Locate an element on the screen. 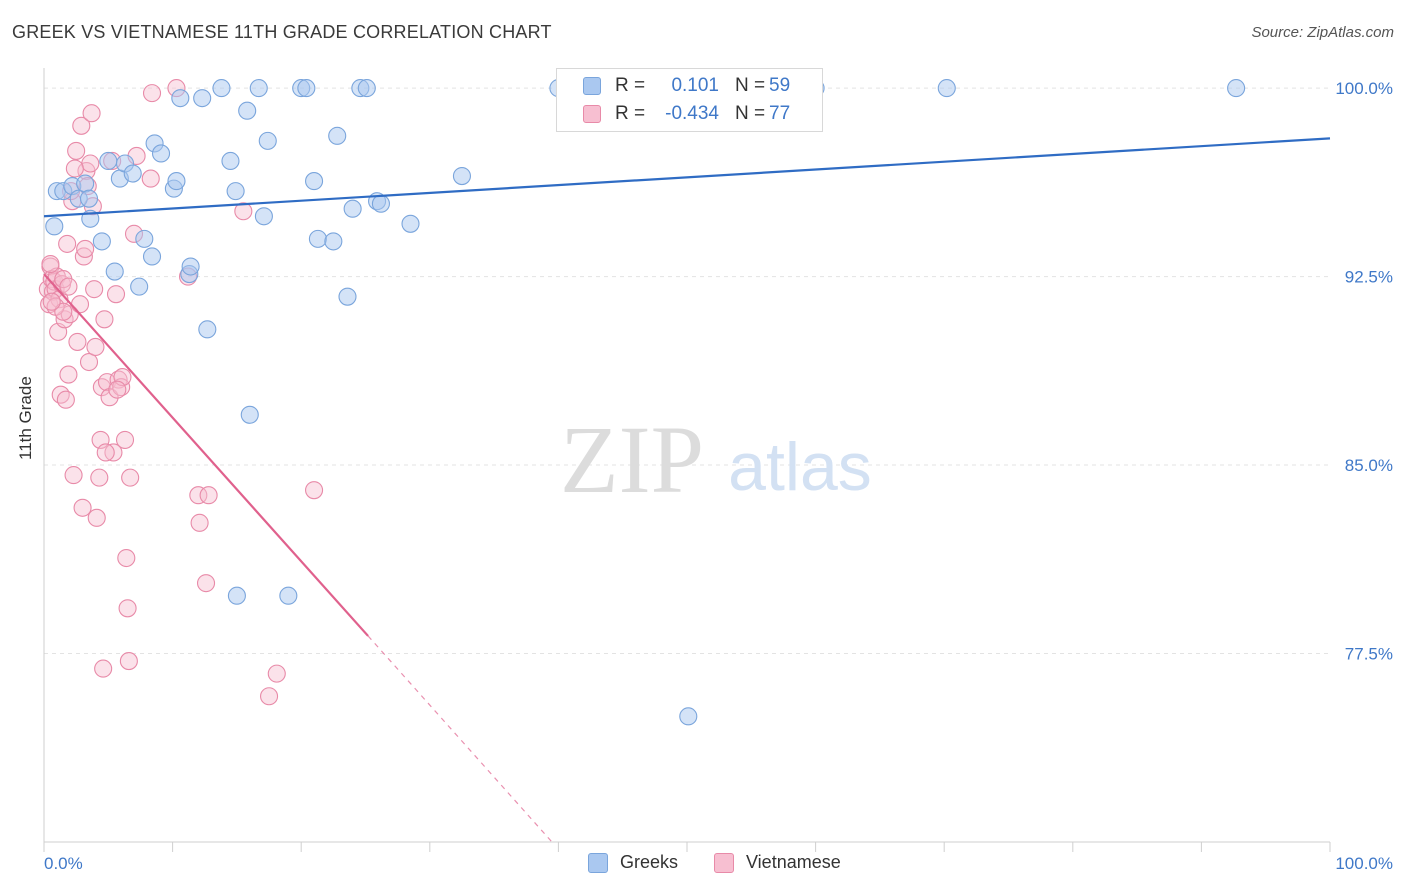 This screenshot has height=892, width=1406. source-credit: Source: ZipAtlas.com is located at coordinates (1322, 32).